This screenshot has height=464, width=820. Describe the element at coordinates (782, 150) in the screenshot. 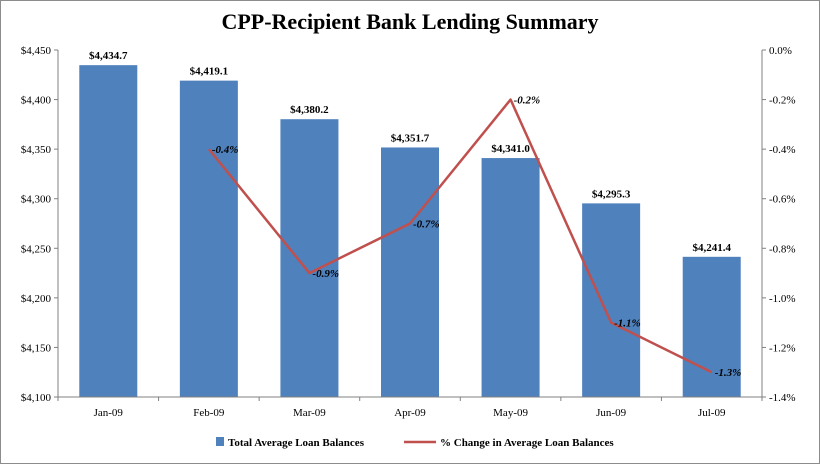

I see `right-tick-label: -0.4%` at that location.